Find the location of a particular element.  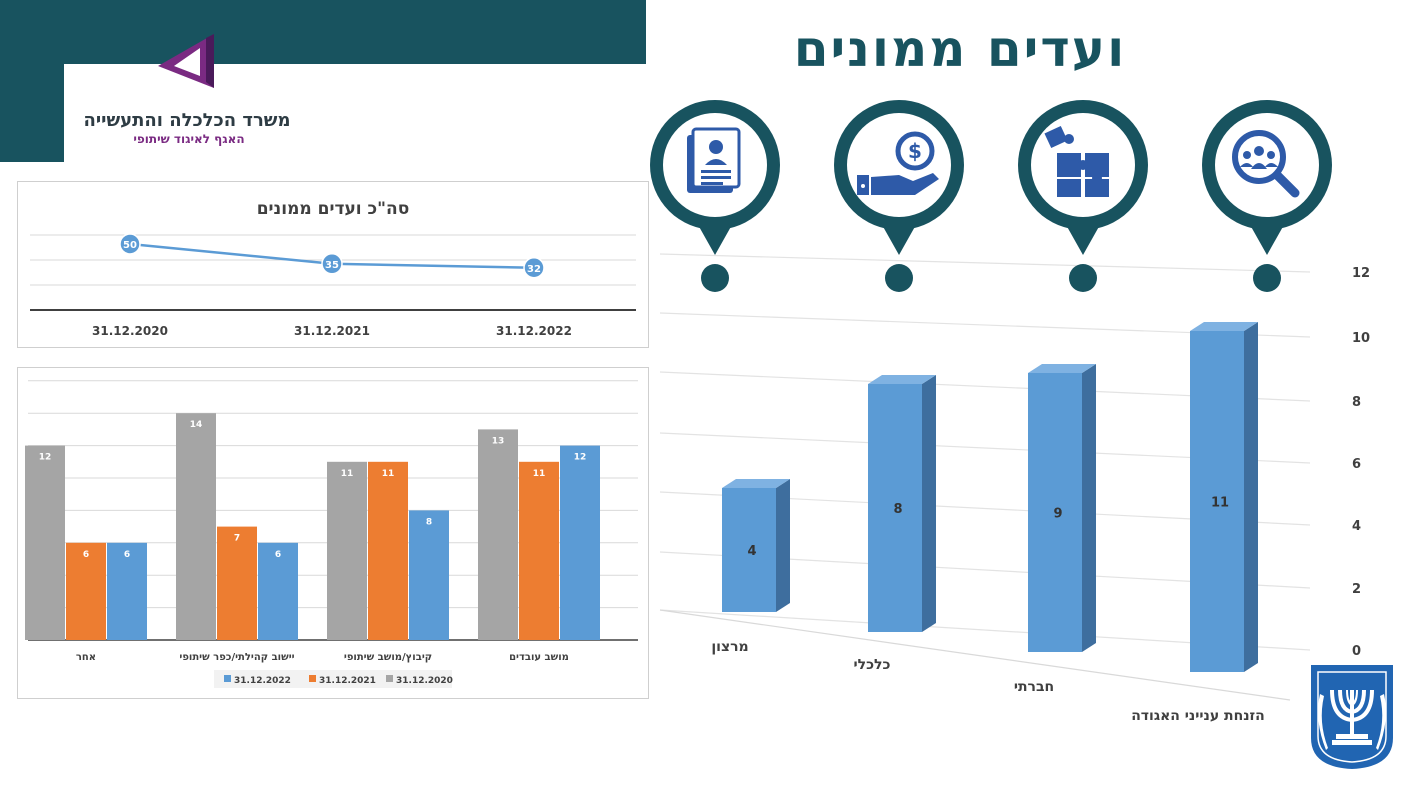

x-tick-label: 31.12.2020 is located at coordinates (130, 331).